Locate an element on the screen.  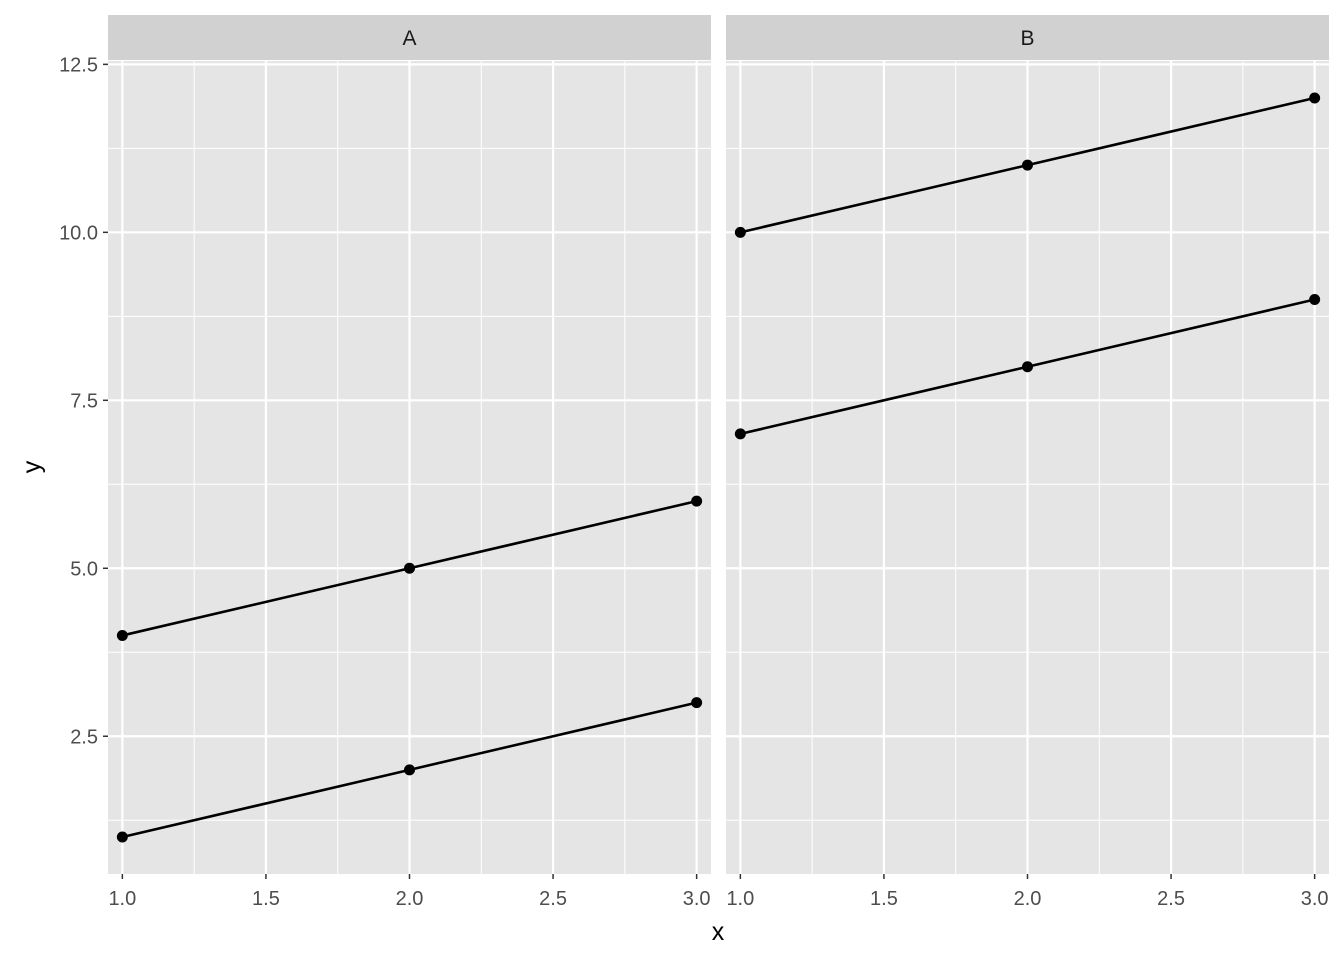
y-tick-label: 12.5 is located at coordinates (78, 65).